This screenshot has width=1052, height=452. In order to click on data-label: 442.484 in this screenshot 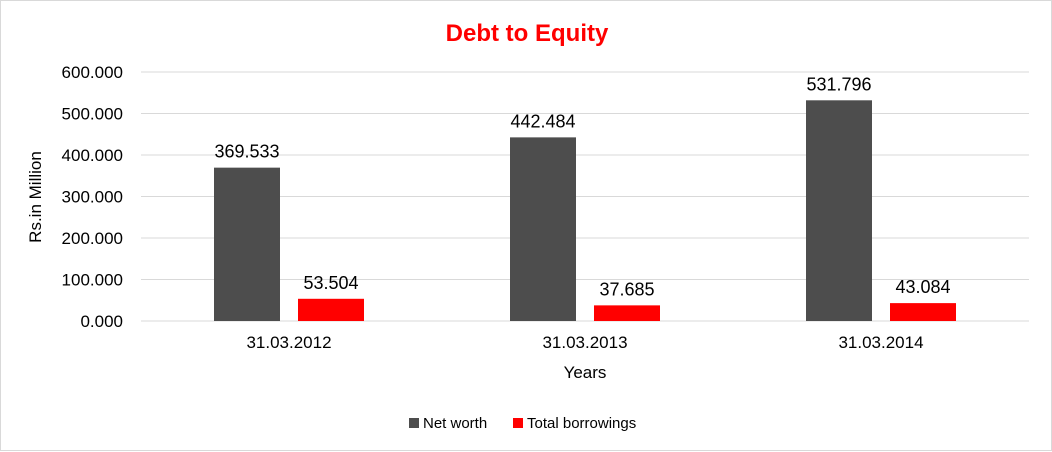, I will do `click(542, 121)`.